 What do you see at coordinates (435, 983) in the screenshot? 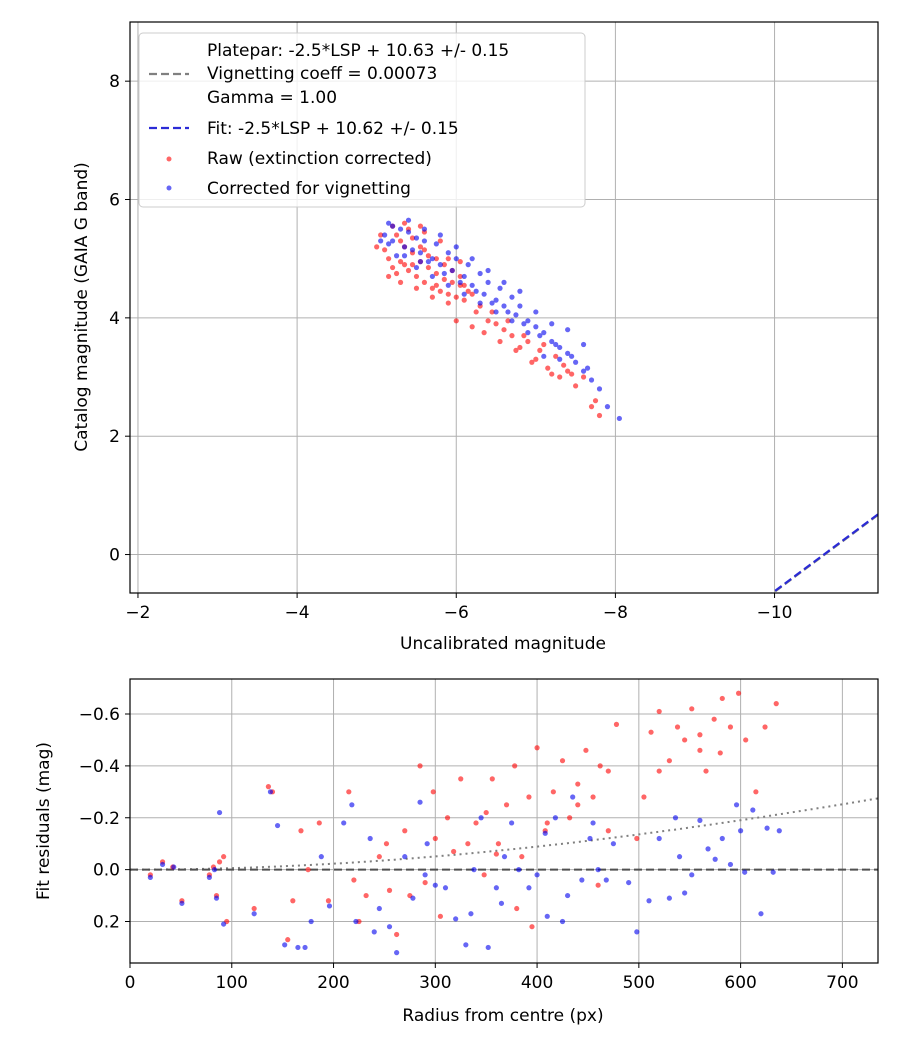
I see `x-tick-label: 300` at bounding box center [435, 983].